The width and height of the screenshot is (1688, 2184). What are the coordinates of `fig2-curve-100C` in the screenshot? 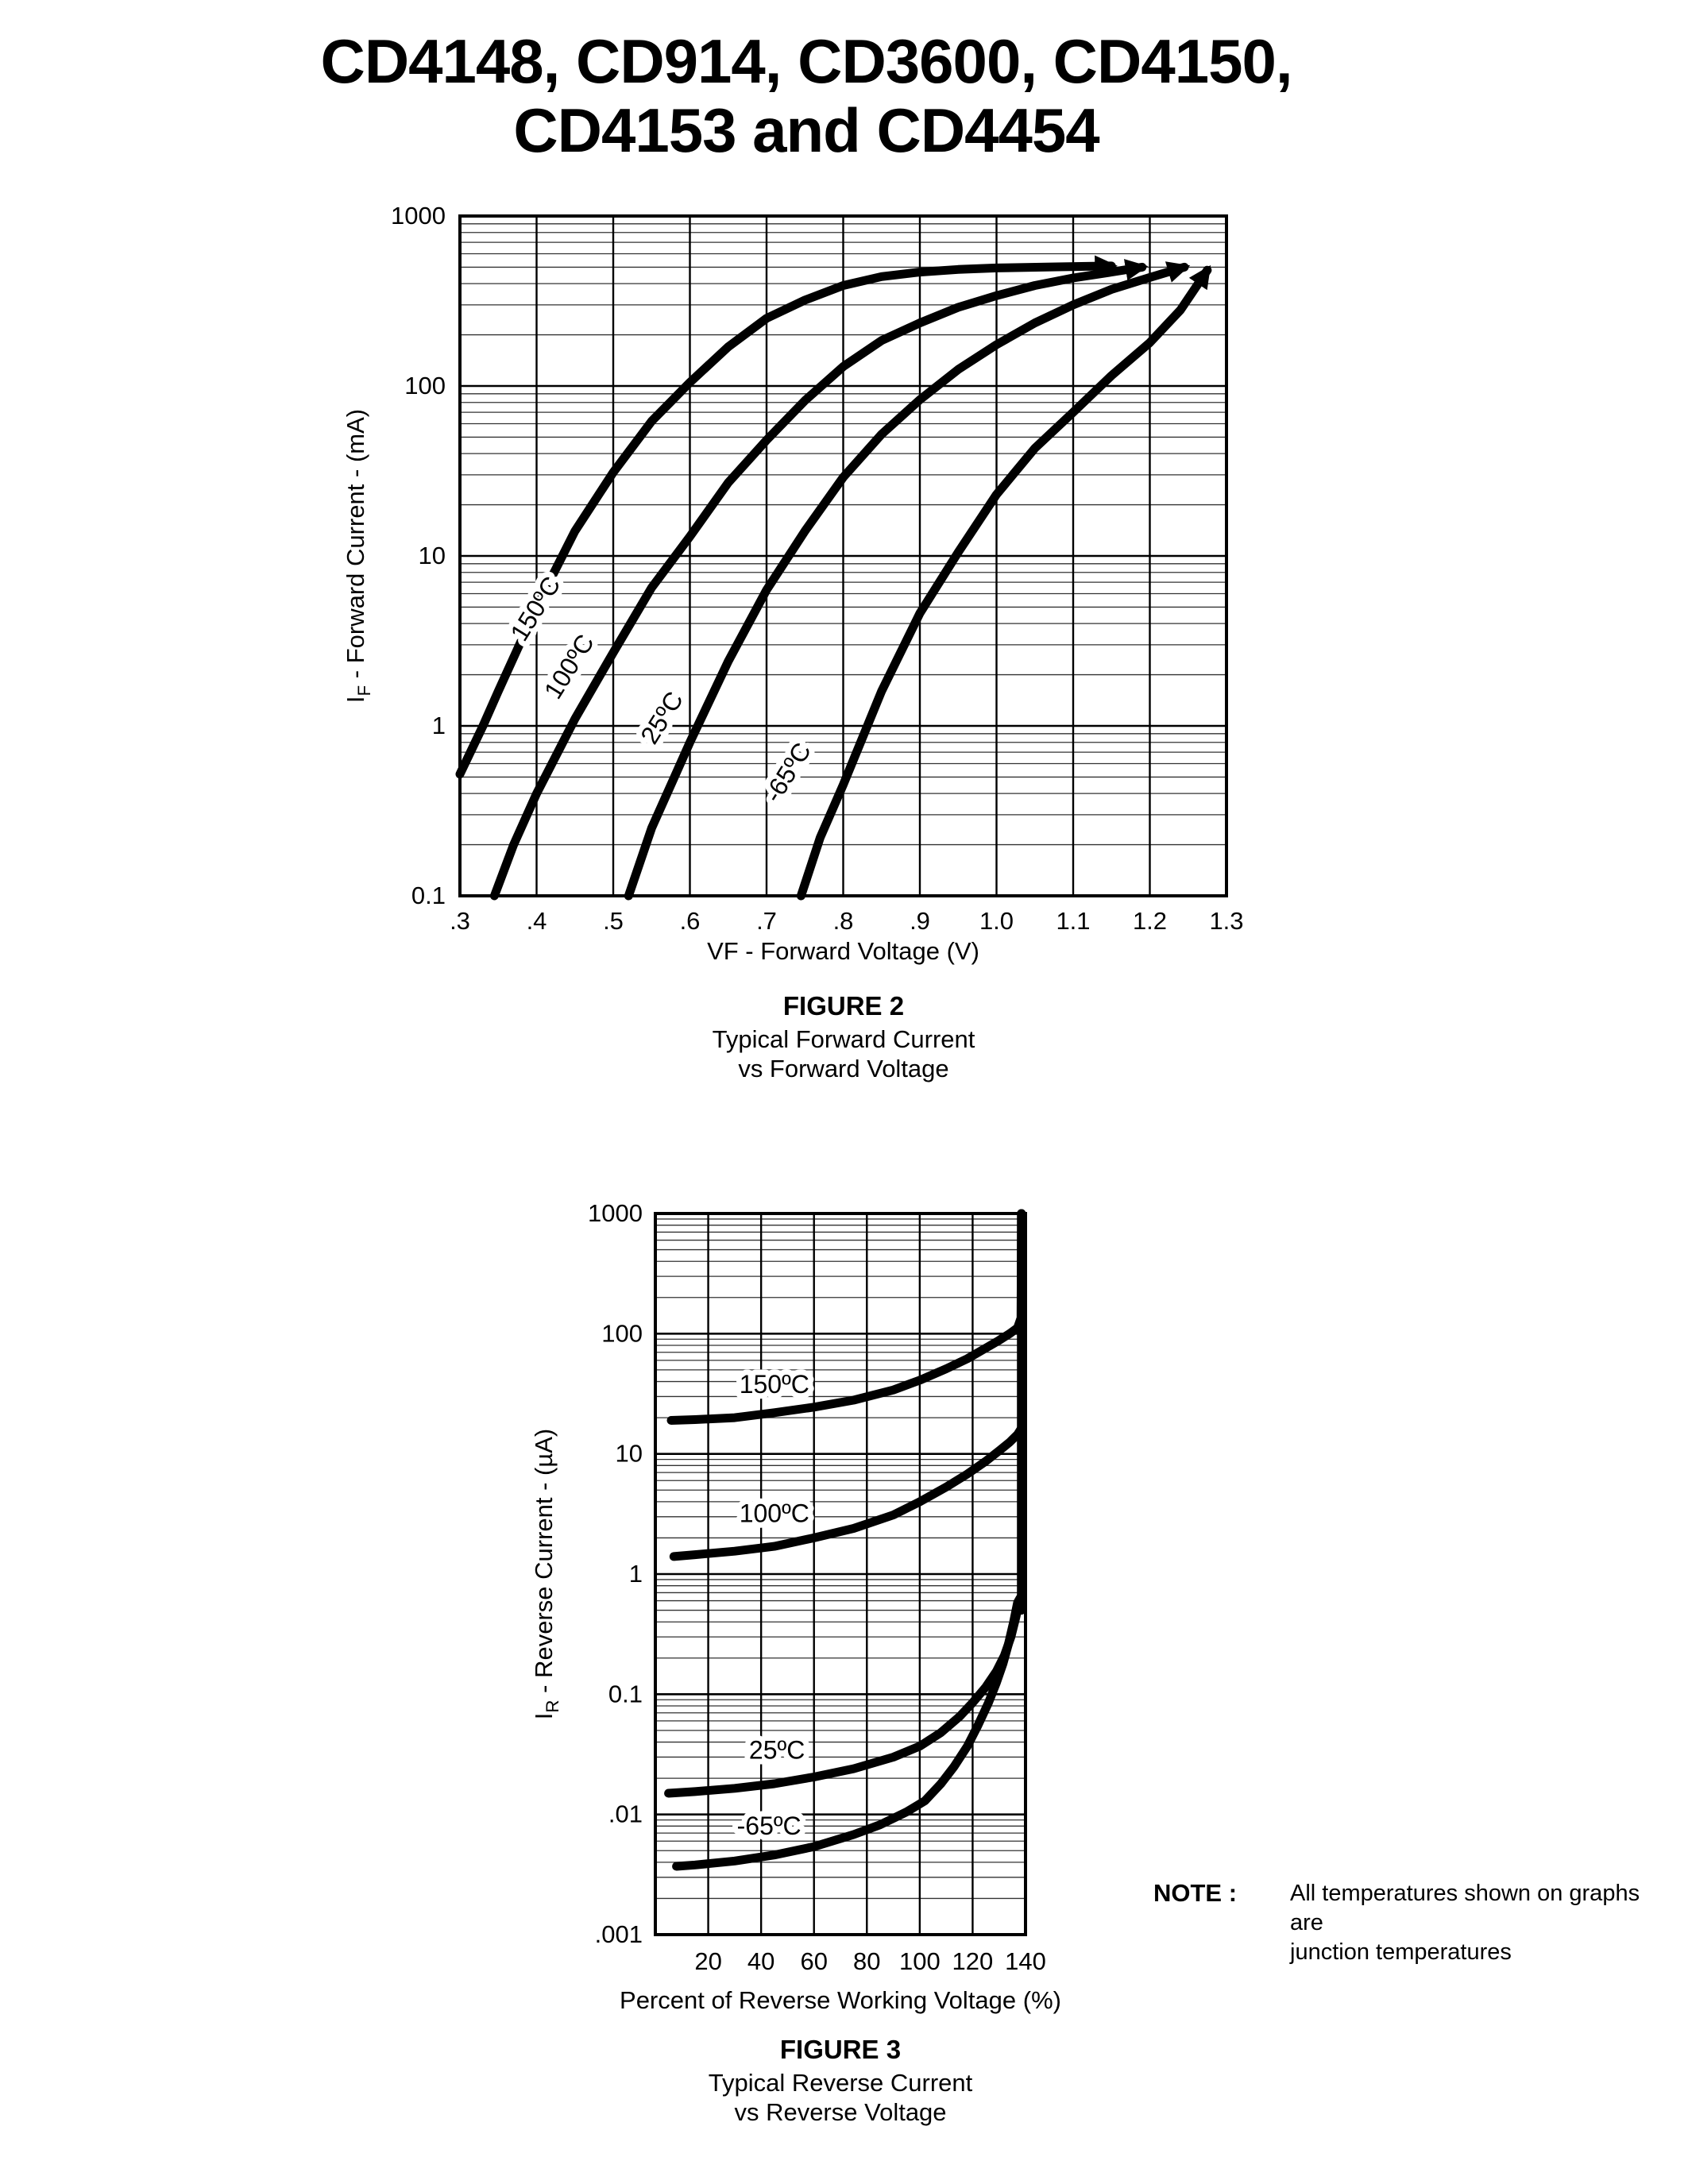 It's located at (819, 580).